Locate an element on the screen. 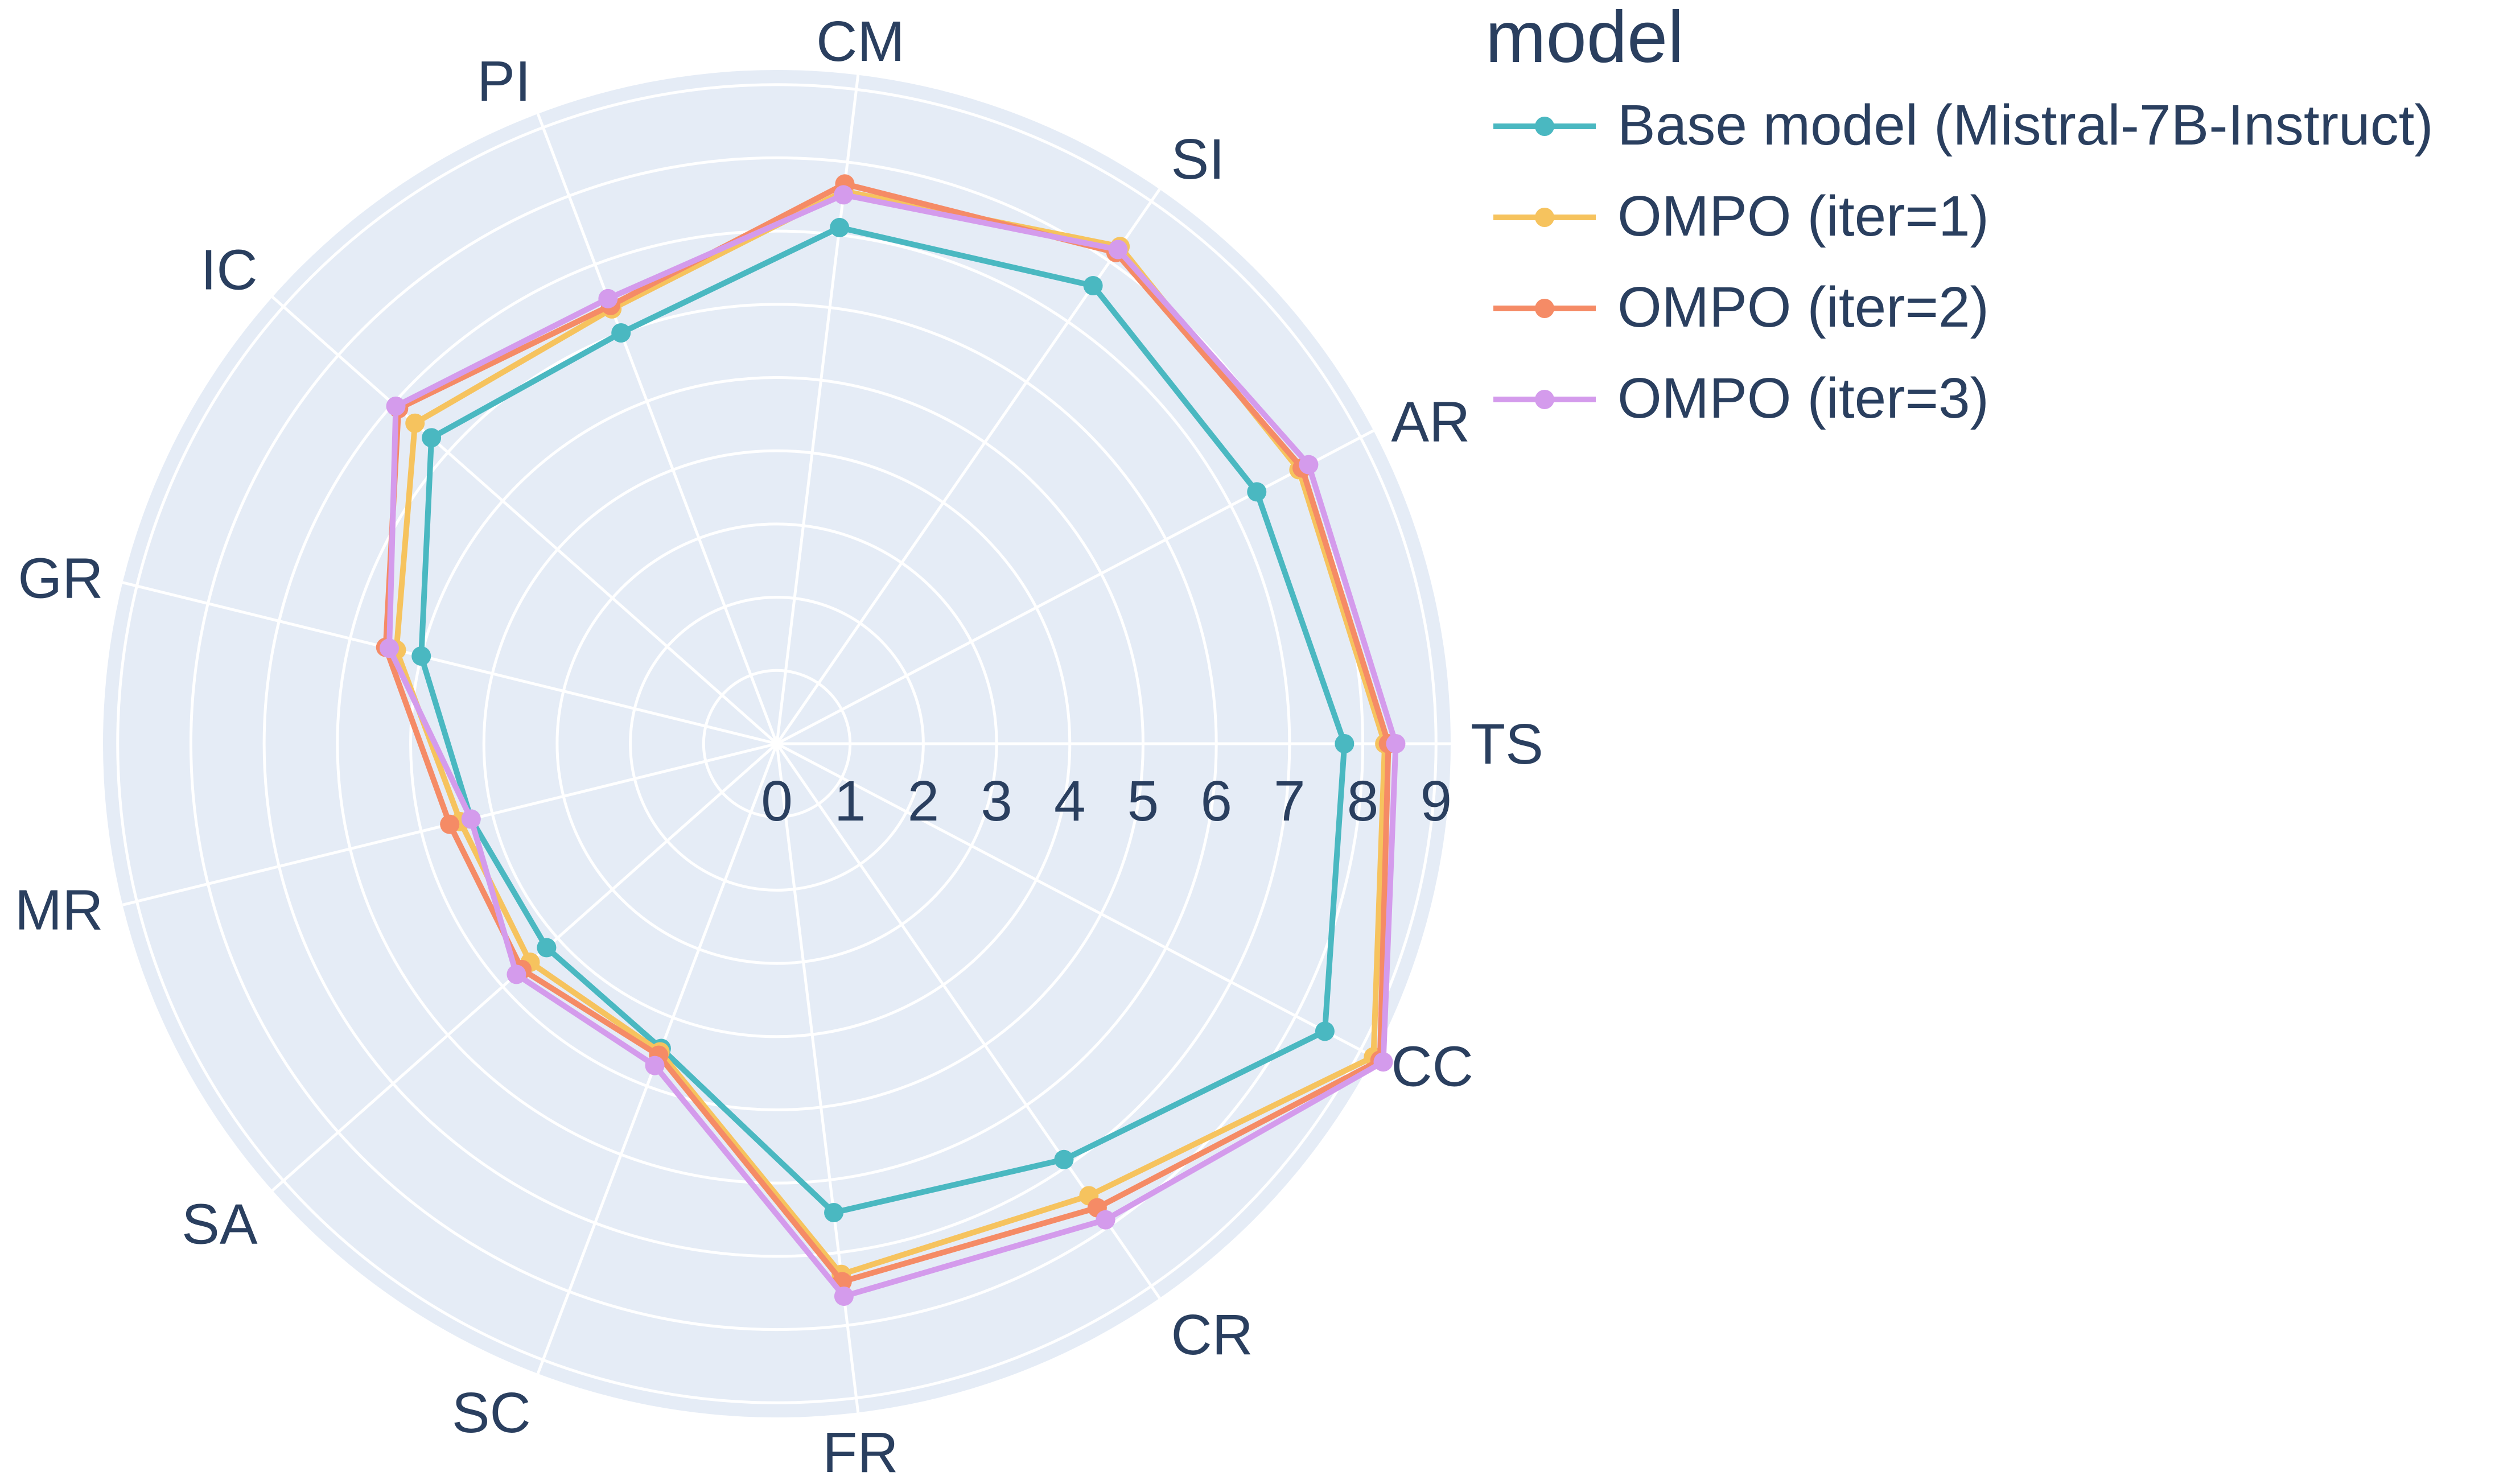  category-label-ts: TS is located at coordinates (1507, 744).